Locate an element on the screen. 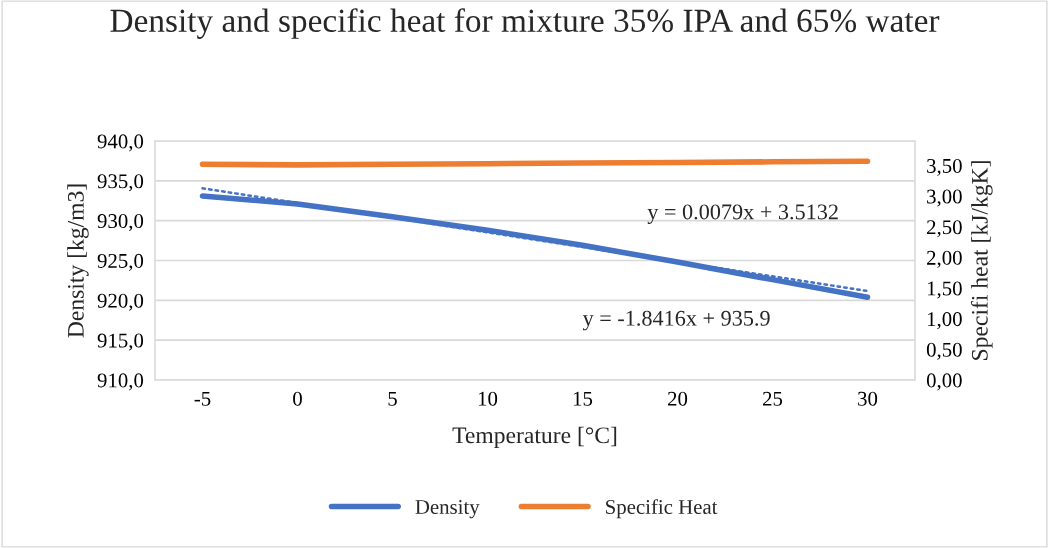 The height and width of the screenshot is (548, 1049). y2-tick-label: 2,50 is located at coordinates (944, 229).